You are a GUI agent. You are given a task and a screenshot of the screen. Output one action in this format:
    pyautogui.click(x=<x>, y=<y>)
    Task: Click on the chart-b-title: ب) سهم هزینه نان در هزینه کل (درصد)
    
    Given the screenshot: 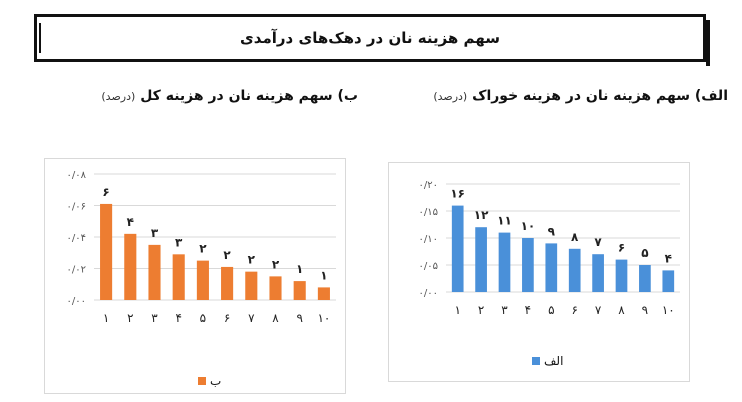 What is the action you would take?
    pyautogui.click(x=229, y=96)
    